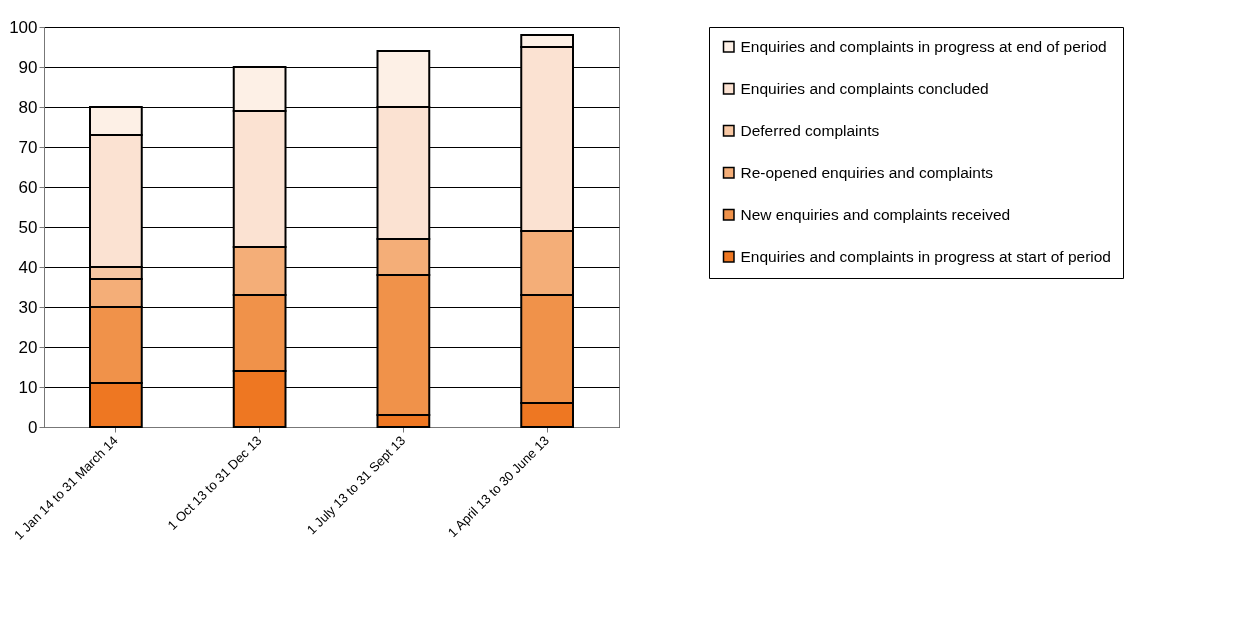 This screenshot has height=620, width=1238. I want to click on legend-label: Enquiries and complaints concluded, so click(864, 88).